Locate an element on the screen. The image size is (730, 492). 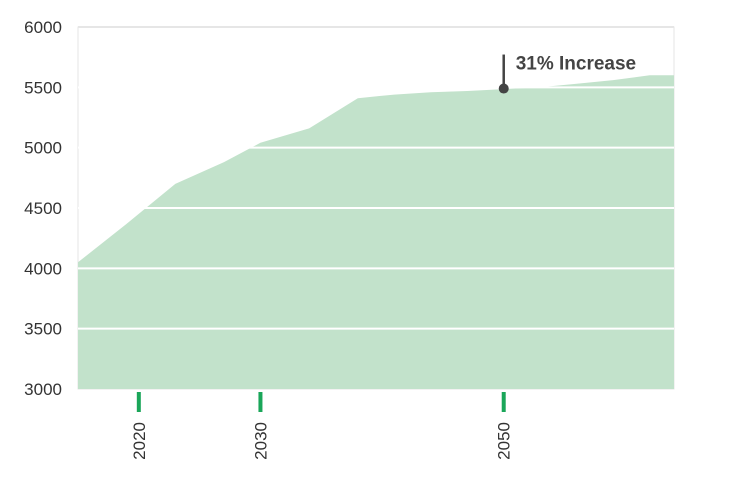
y-tick-label-4000: 4000 is located at coordinates (43, 268).